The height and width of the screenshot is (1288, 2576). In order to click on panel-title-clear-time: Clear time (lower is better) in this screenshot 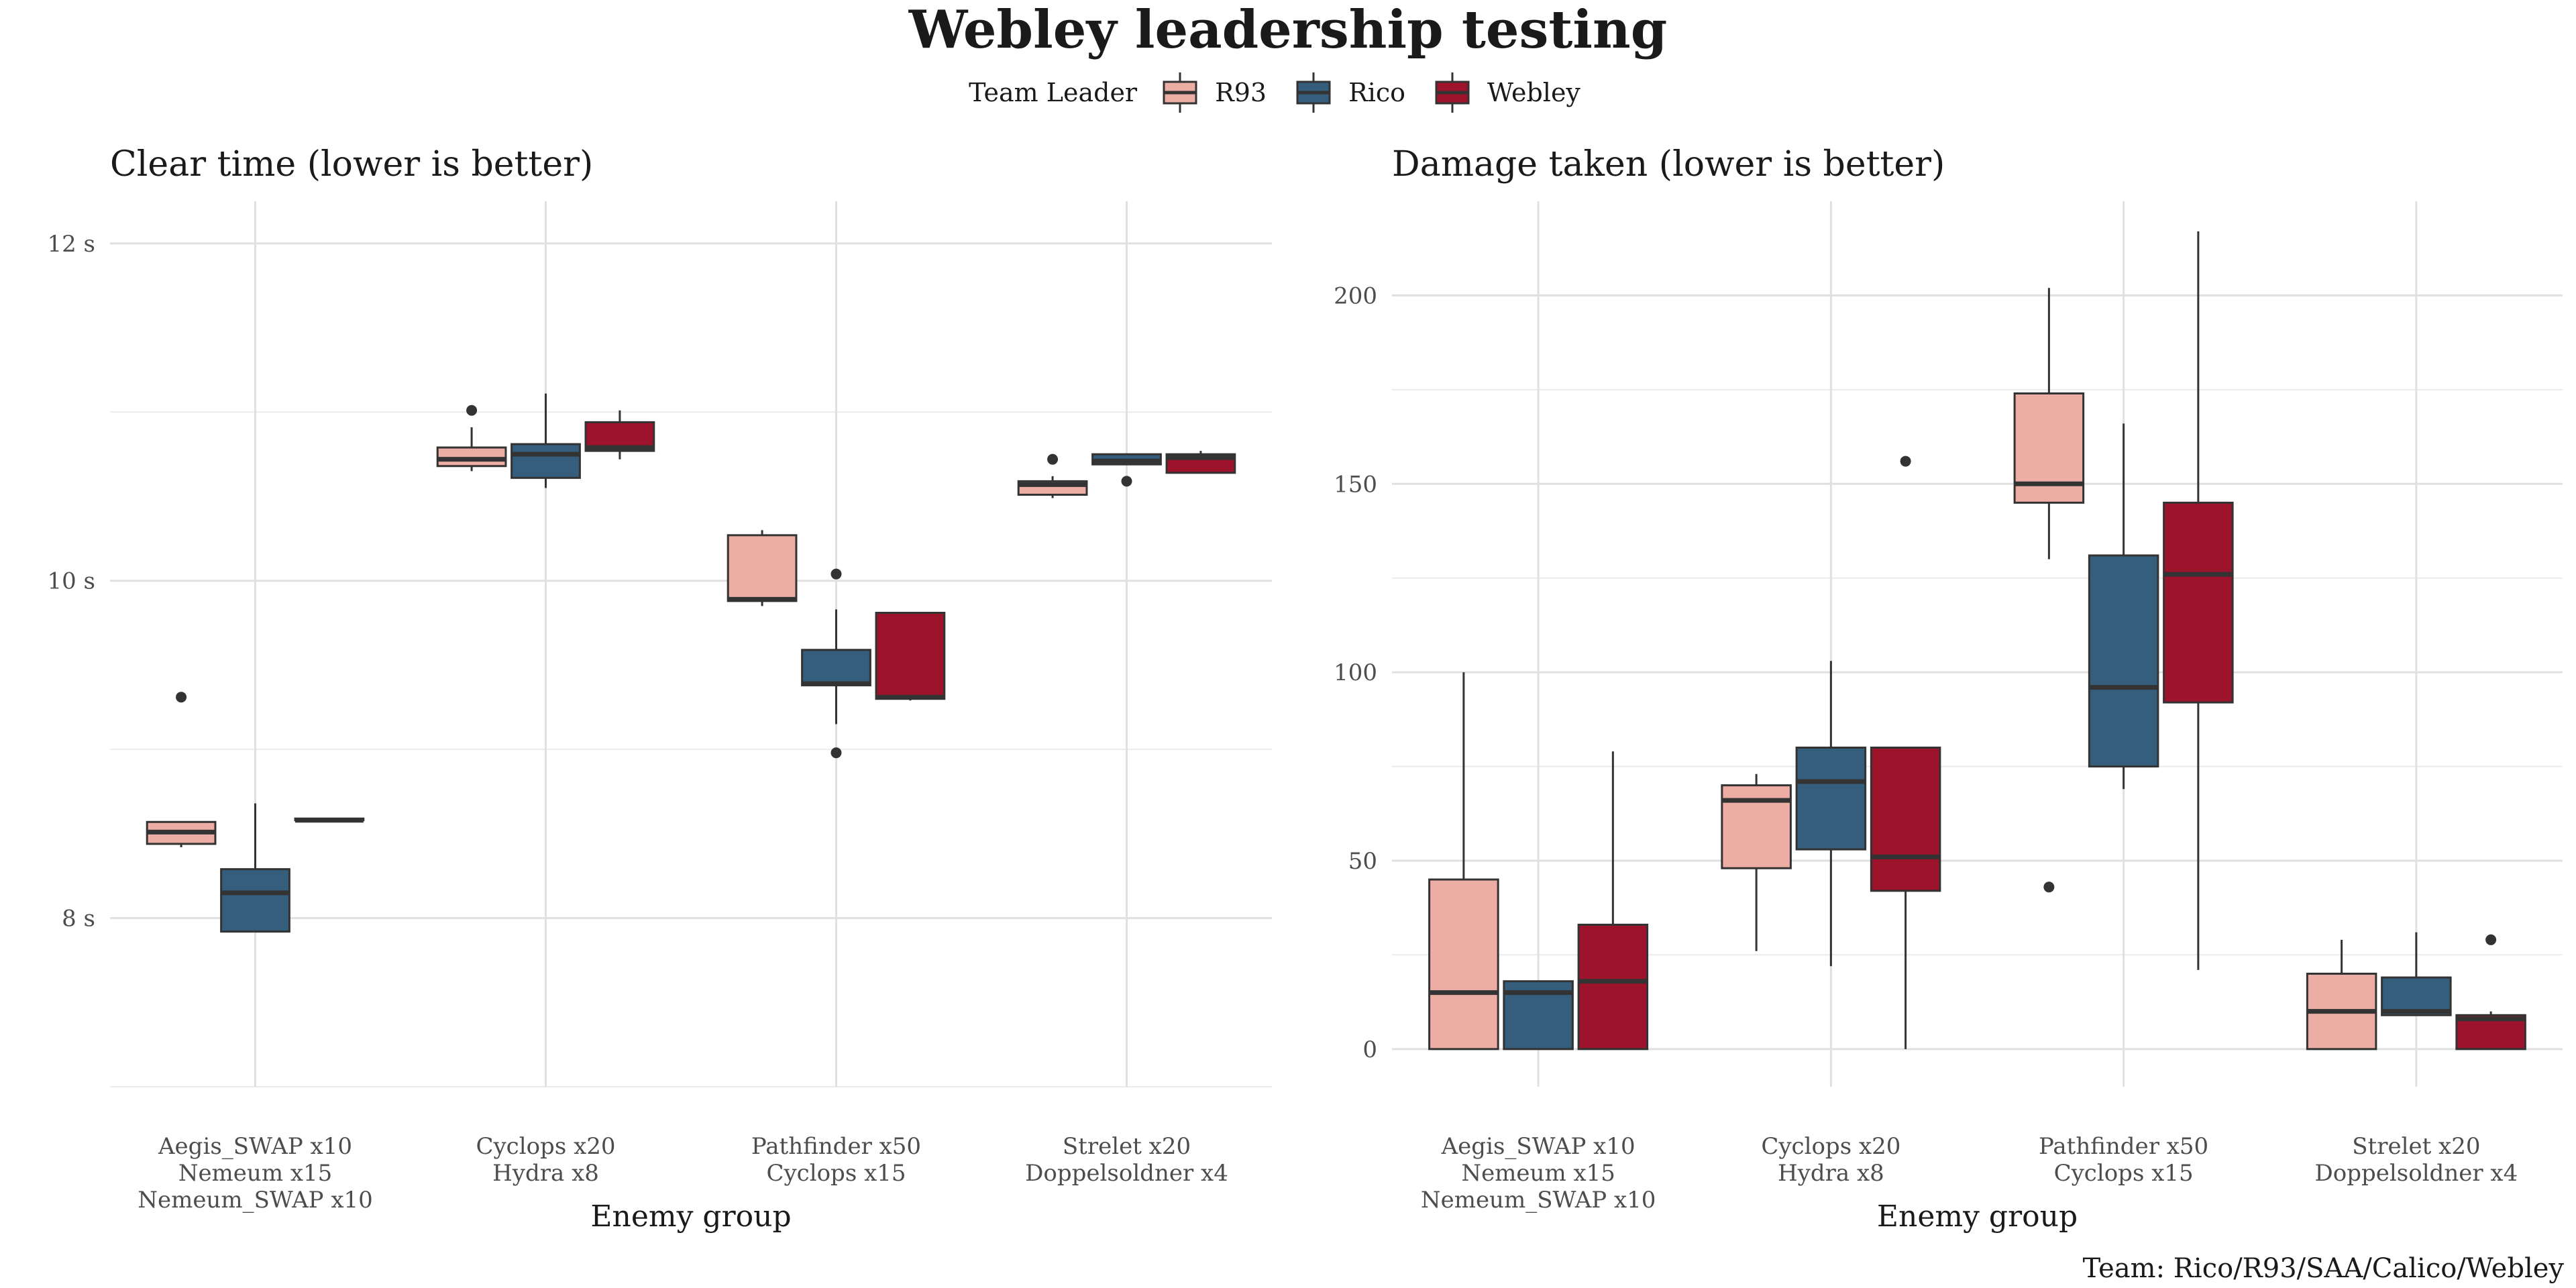, I will do `click(352, 164)`.